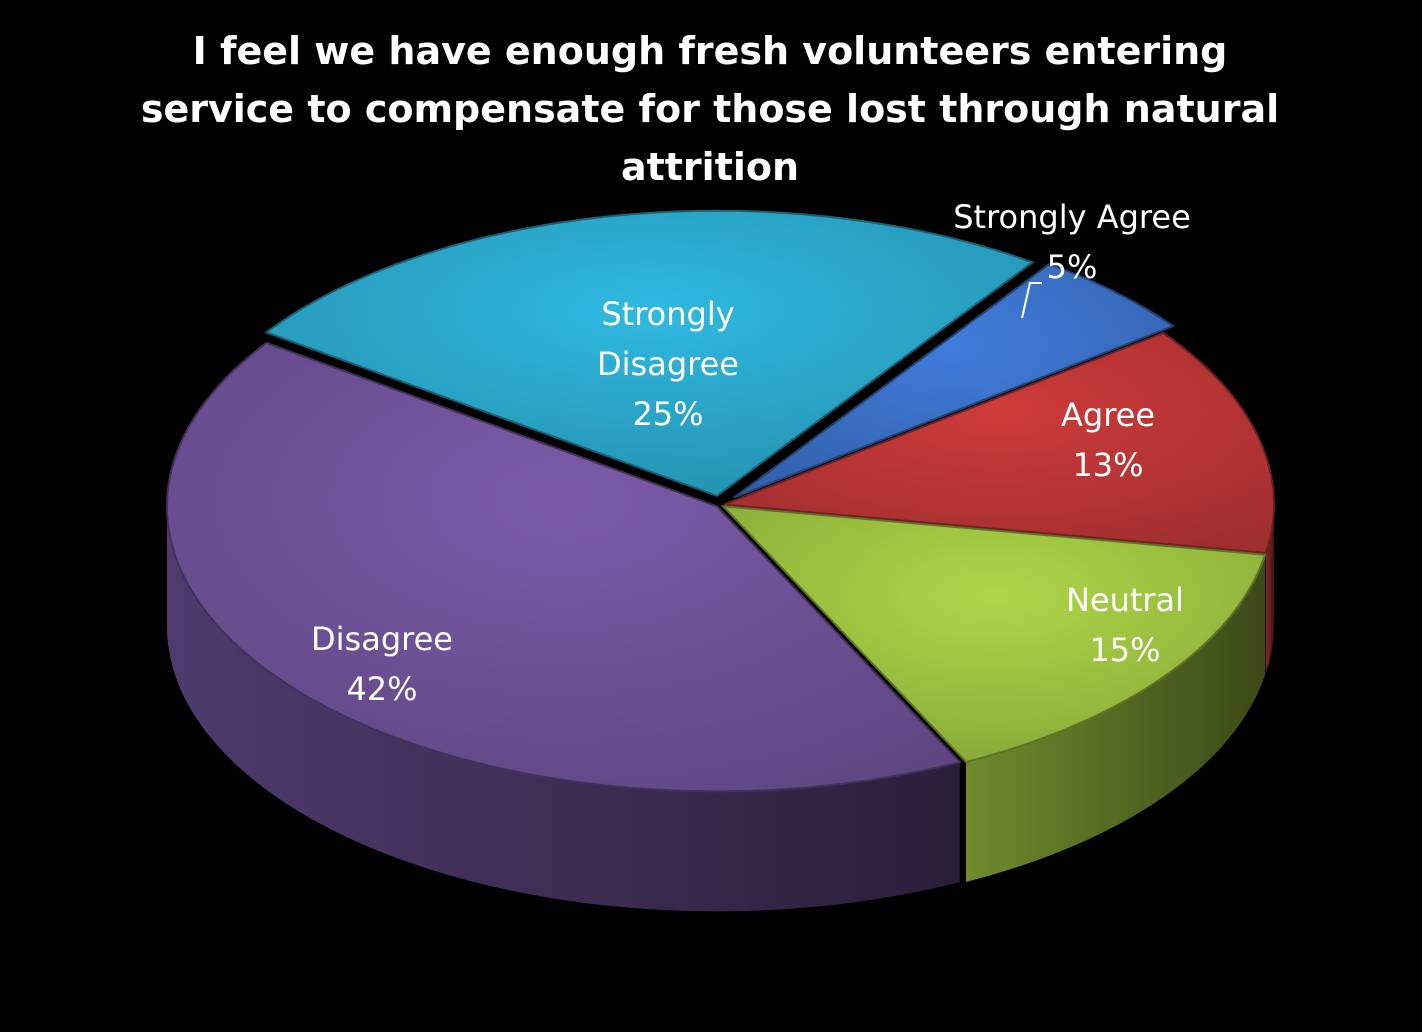 The width and height of the screenshot is (1422, 1032). I want to click on data-label-agree: Agree 13%, so click(1108, 440).